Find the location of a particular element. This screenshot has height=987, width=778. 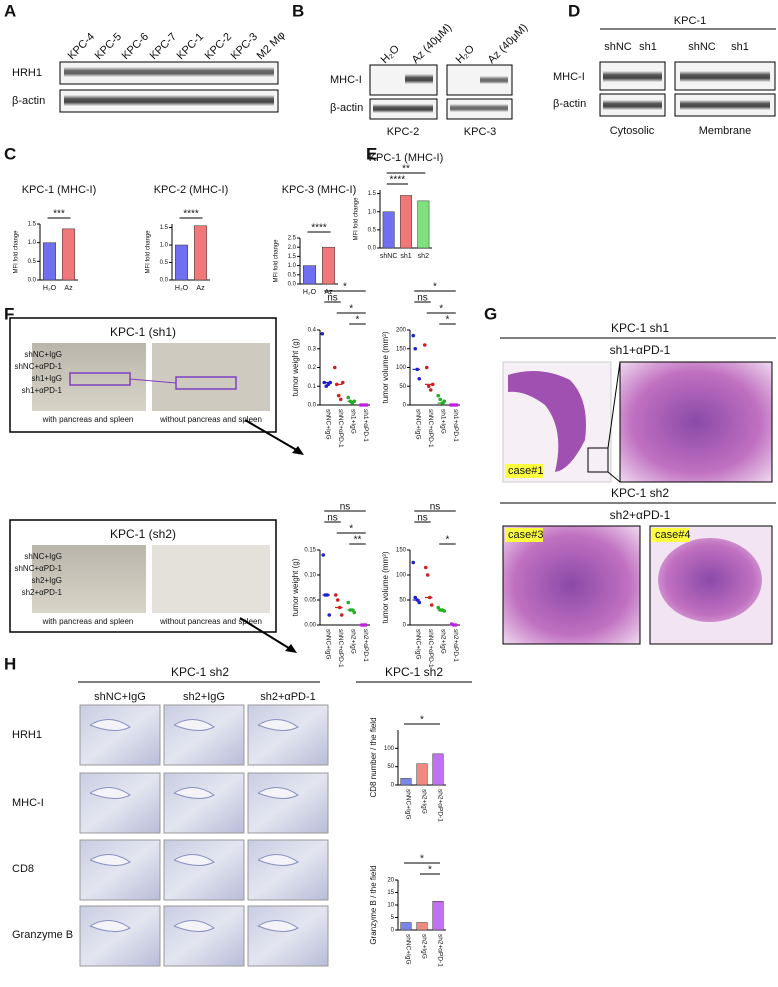

x-tick-label: H₂O is located at coordinates (182, 288).